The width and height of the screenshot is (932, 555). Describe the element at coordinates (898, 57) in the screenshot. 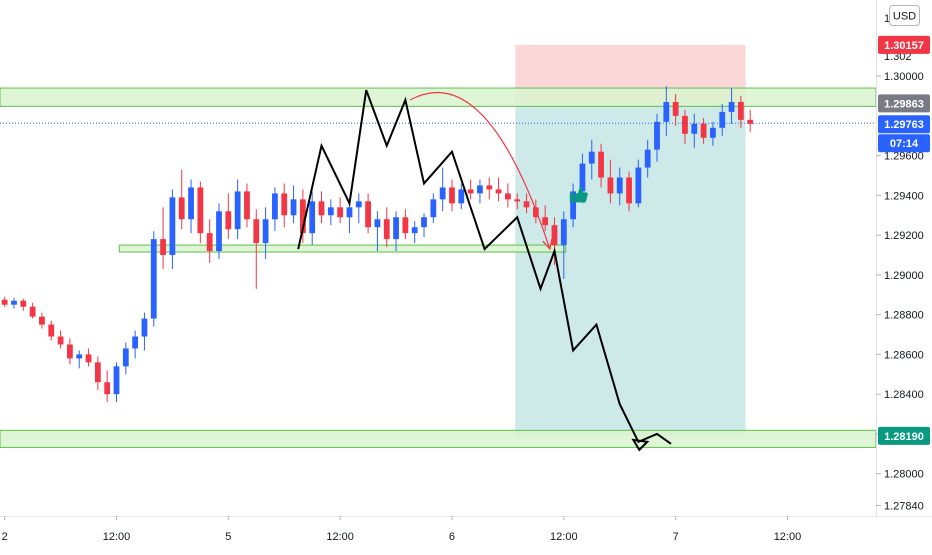

I see `y-tick-label-partial-2: 1.302` at that location.